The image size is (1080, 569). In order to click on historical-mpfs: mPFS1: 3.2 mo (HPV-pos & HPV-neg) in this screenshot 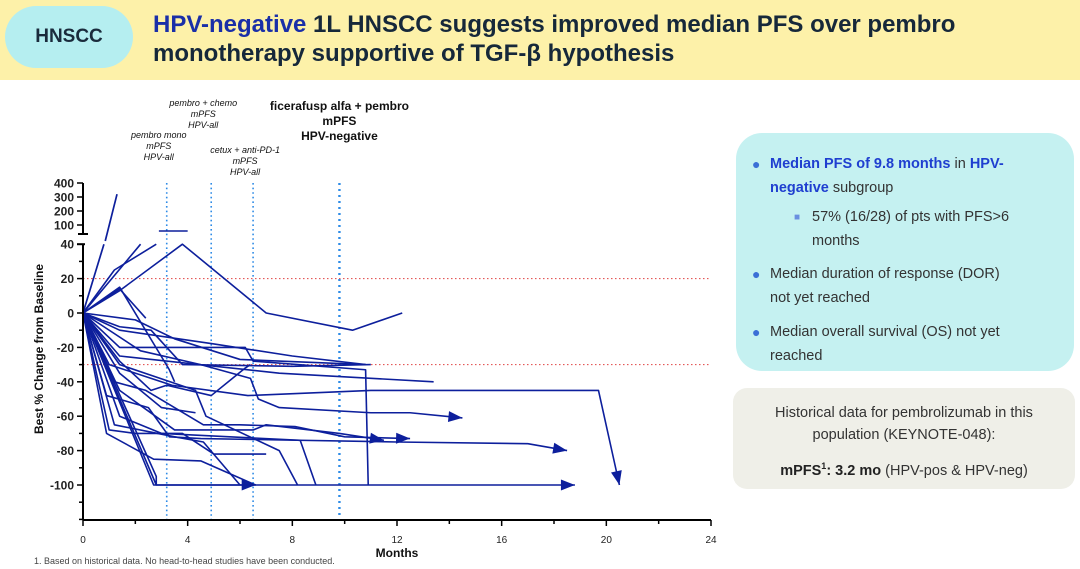, I will do `click(904, 468)`.